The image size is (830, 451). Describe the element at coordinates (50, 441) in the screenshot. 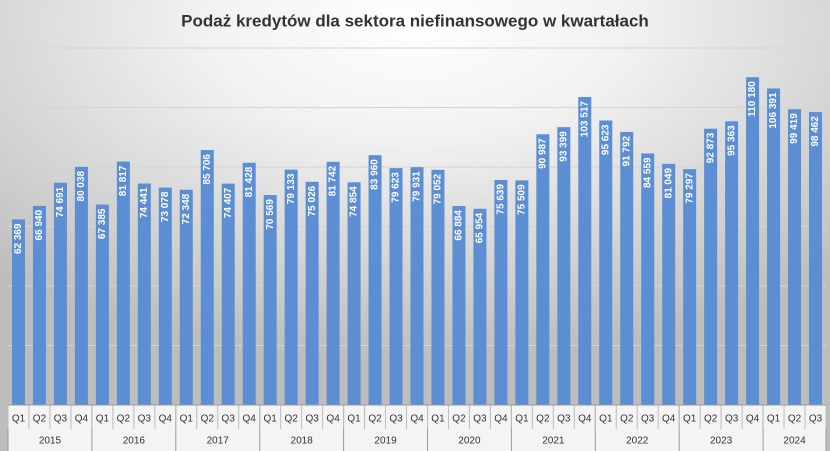

I see `group-label: 2015` at that location.